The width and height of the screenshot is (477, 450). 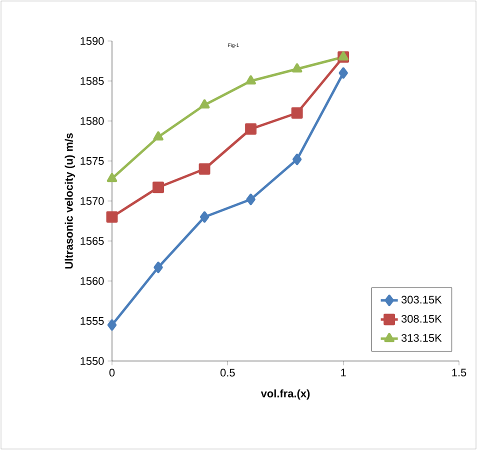 I want to click on x-tick-label: 0, so click(x=112, y=372).